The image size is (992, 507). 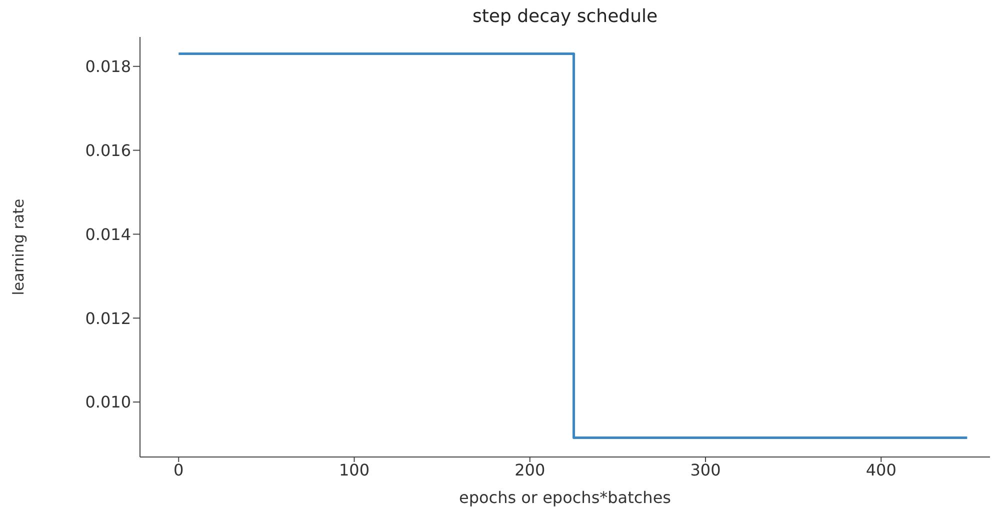 What do you see at coordinates (530, 470) in the screenshot?
I see `x-tick-label: 200` at bounding box center [530, 470].